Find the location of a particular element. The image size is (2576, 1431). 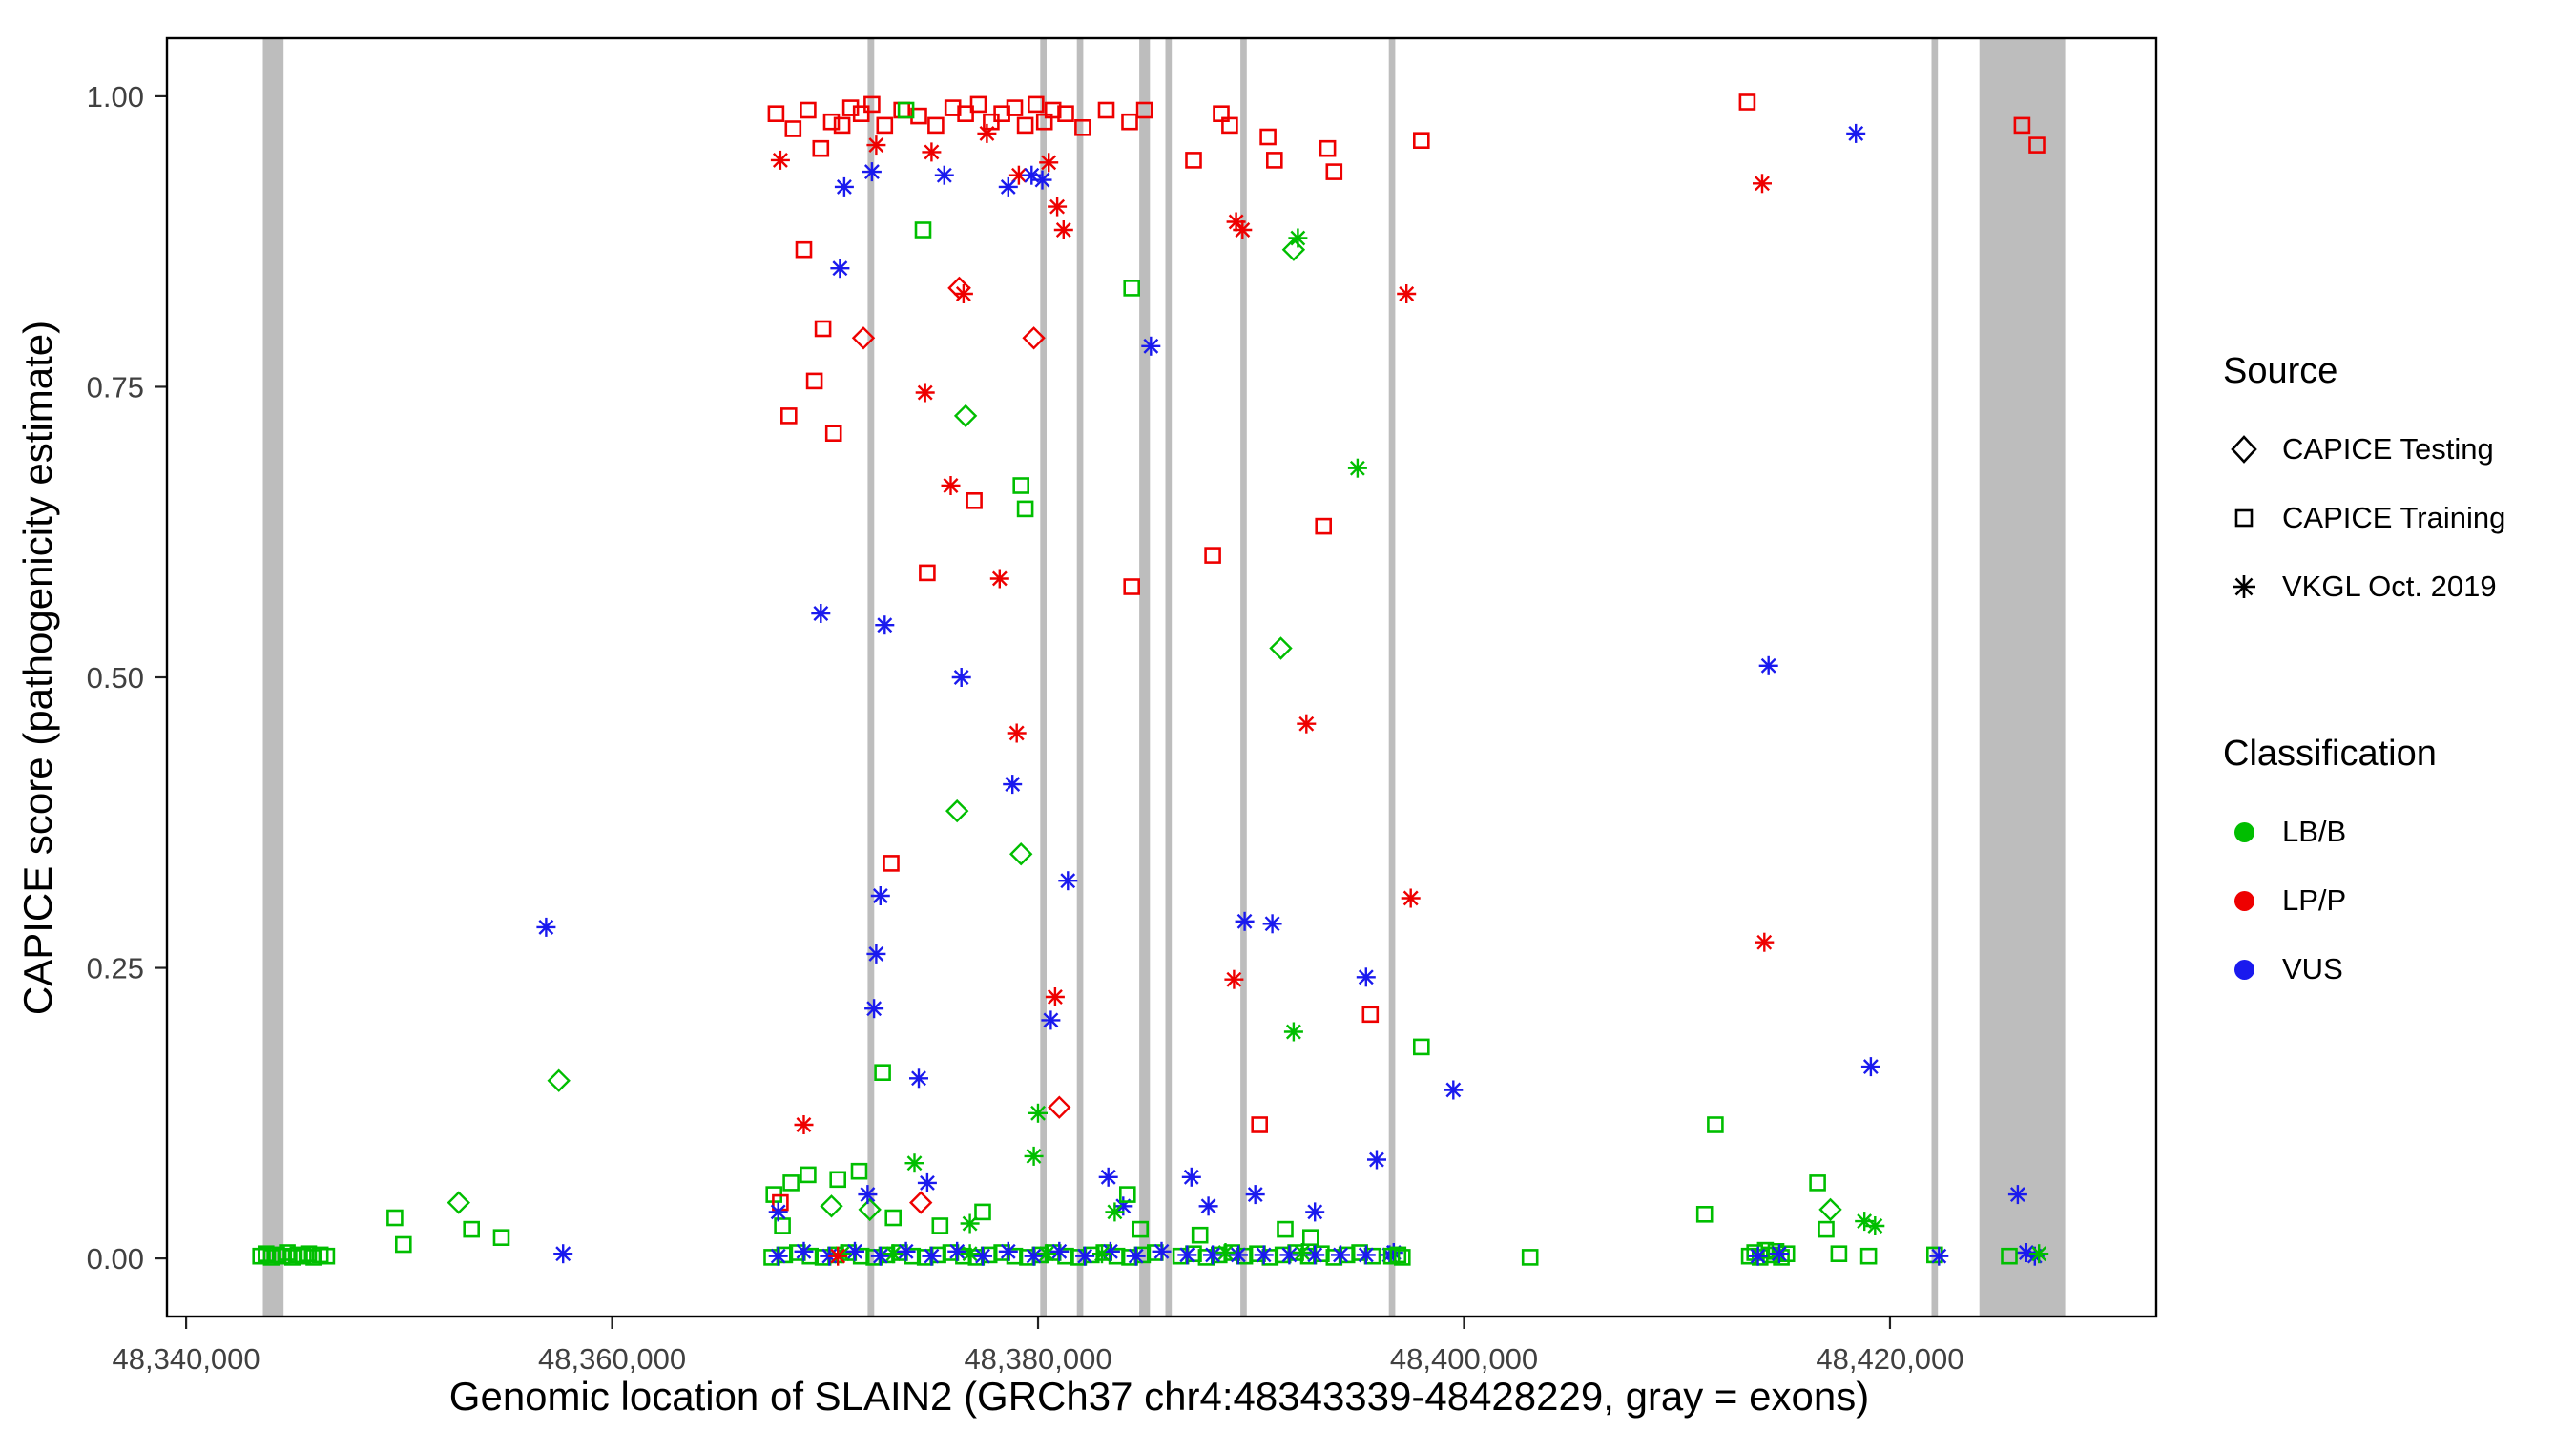

legend-source-group: Source CAPICE Testing CAPICE Training is located at coordinates (2364, 486).